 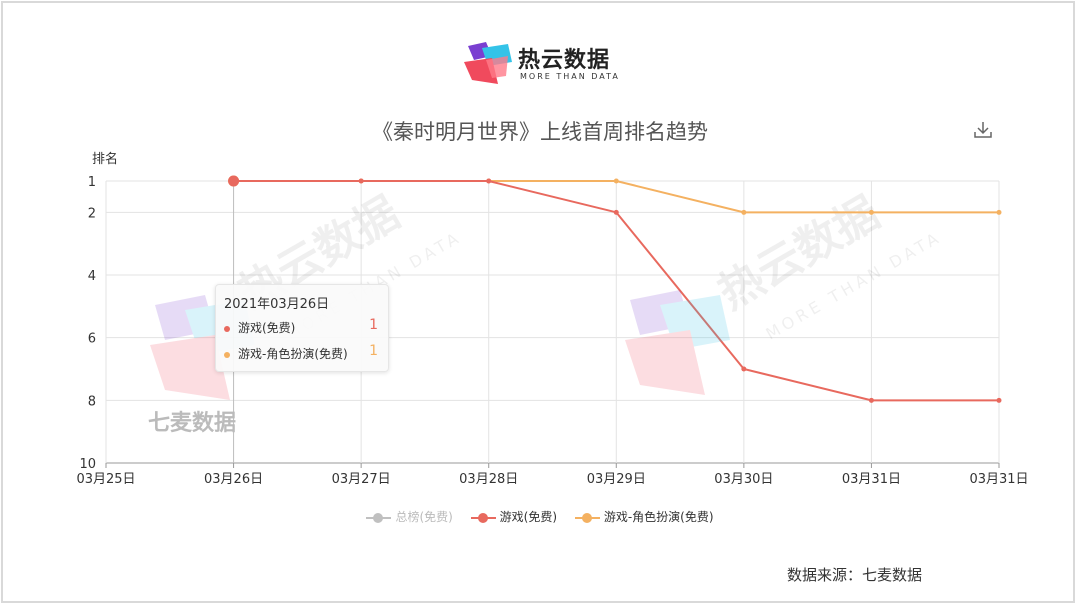 I want to click on y-tick-label: 10, so click(x=87, y=464).